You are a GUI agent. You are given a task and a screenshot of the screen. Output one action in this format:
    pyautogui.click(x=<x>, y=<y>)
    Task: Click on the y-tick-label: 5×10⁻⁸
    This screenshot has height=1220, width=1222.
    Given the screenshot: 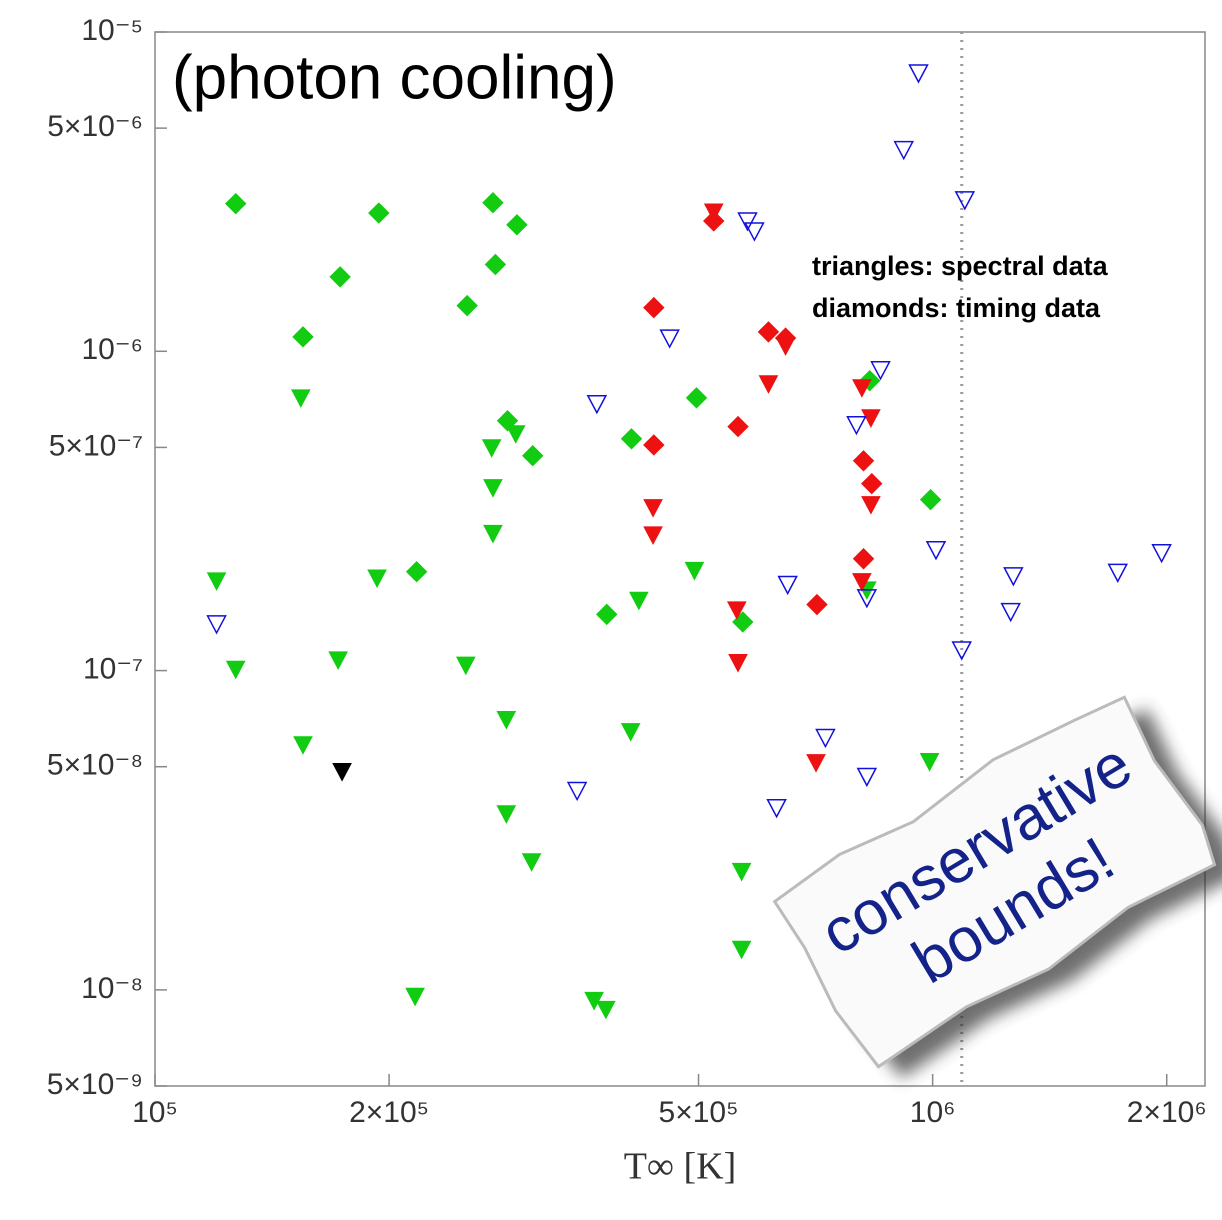 What is the action you would take?
    pyautogui.click(x=95, y=765)
    